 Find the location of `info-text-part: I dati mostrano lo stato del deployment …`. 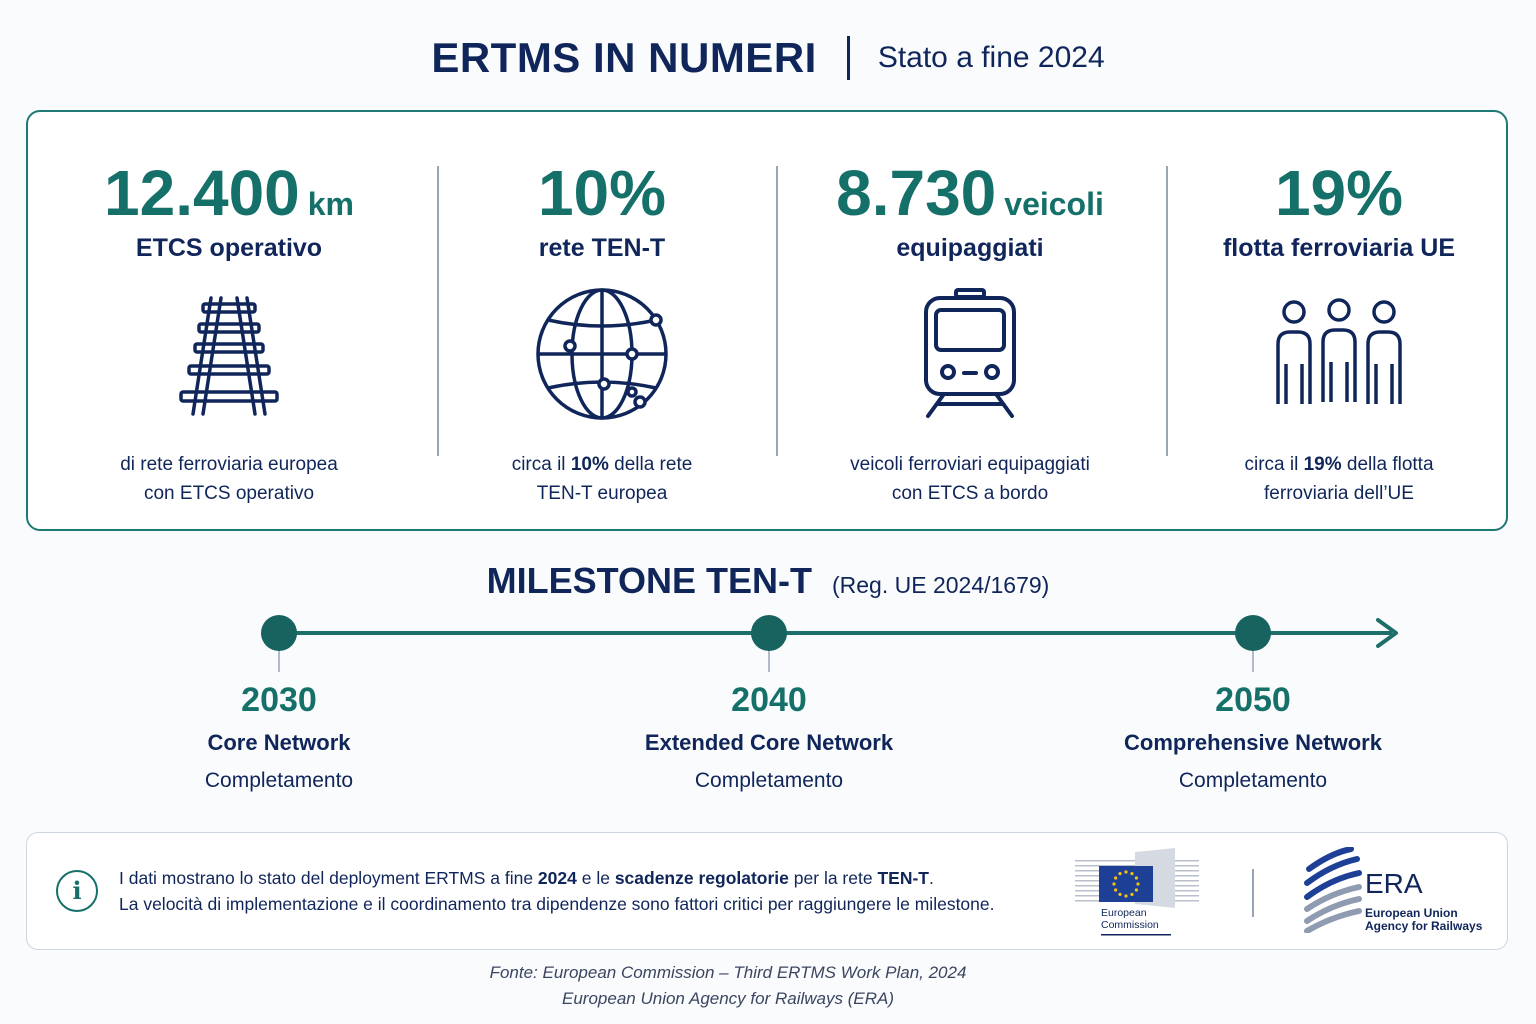

info-text-part: I dati mostrano lo stato del deployment … is located at coordinates (328, 878).